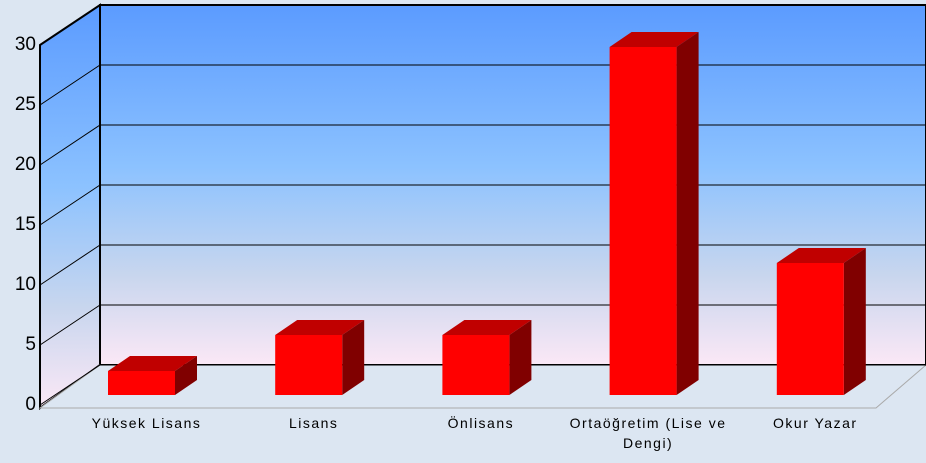 This screenshot has width=926, height=463. Describe the element at coordinates (313, 423) in the screenshot. I see `x-tick-label: Lisans` at that location.